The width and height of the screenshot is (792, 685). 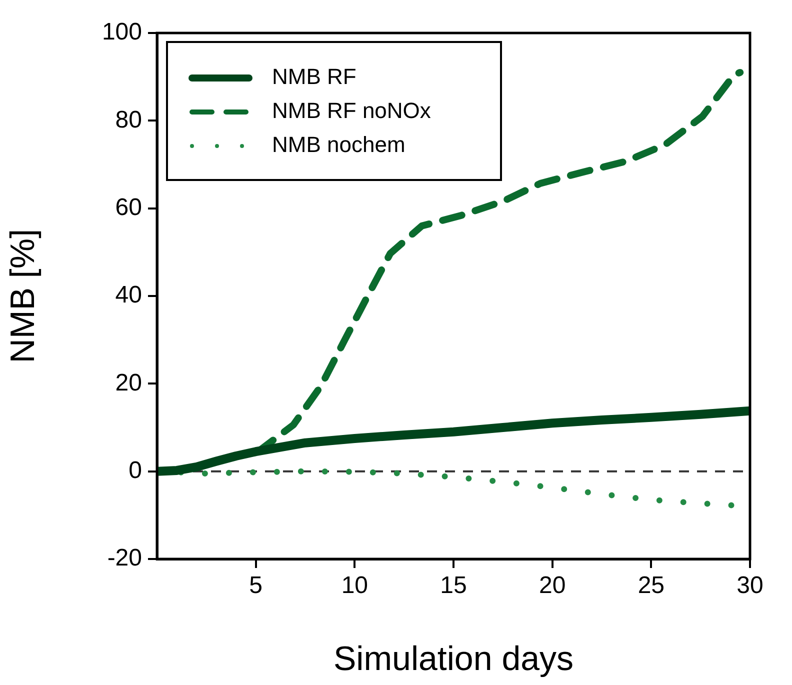 I want to click on y-tick-label: 20, so click(x=128, y=382).